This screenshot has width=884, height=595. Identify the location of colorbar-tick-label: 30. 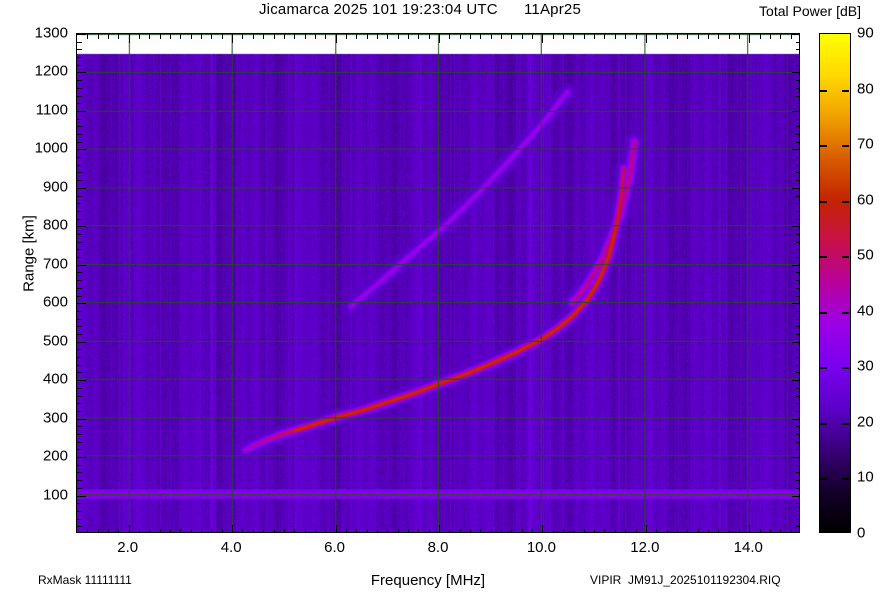
(865, 366).